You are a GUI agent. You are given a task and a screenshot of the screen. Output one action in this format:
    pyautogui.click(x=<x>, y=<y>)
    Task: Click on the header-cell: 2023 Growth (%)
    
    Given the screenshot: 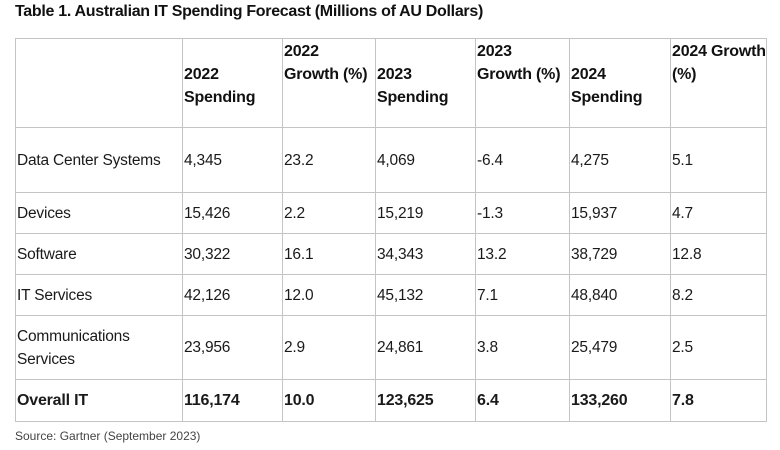 What is the action you would take?
    pyautogui.click(x=522, y=83)
    